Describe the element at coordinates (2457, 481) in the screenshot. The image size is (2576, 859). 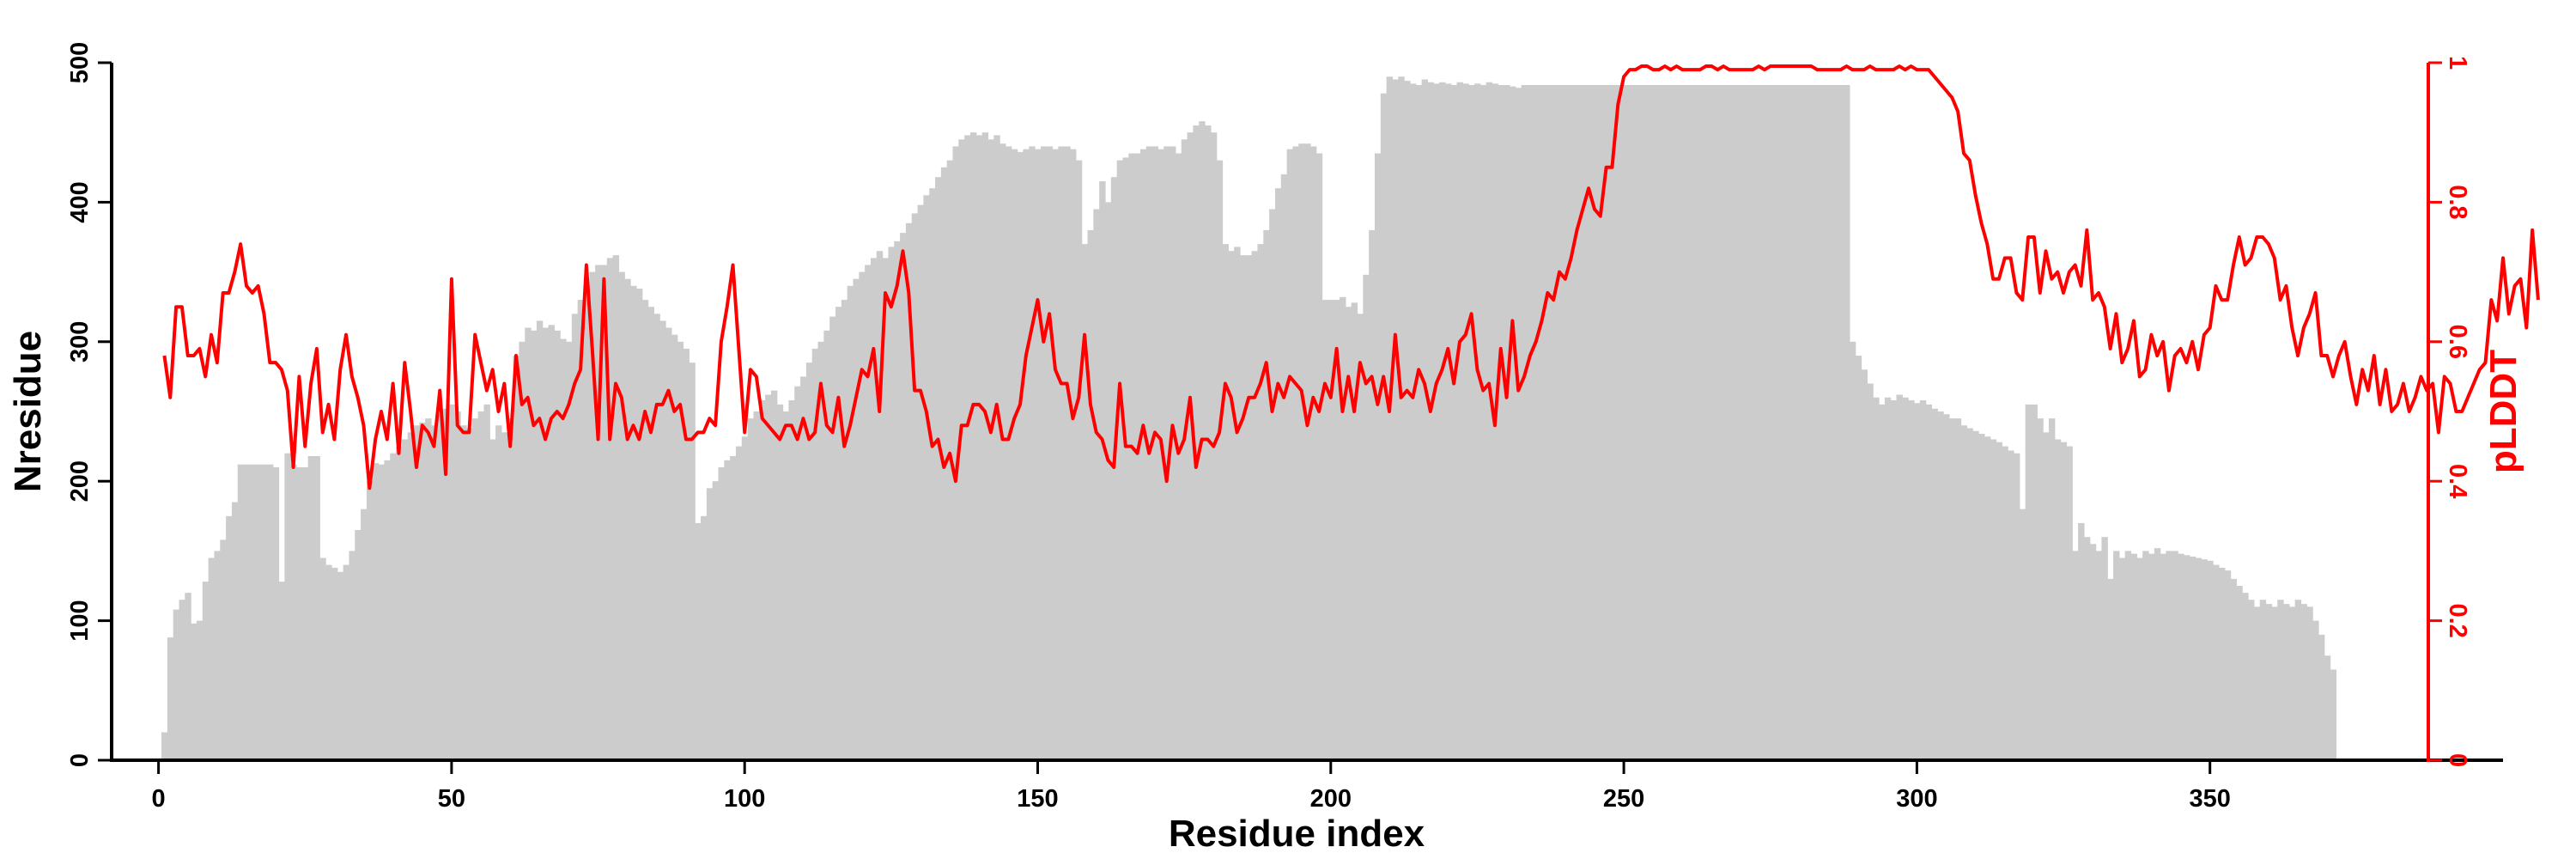
I see `y2-tick-label: 0.4` at that location.